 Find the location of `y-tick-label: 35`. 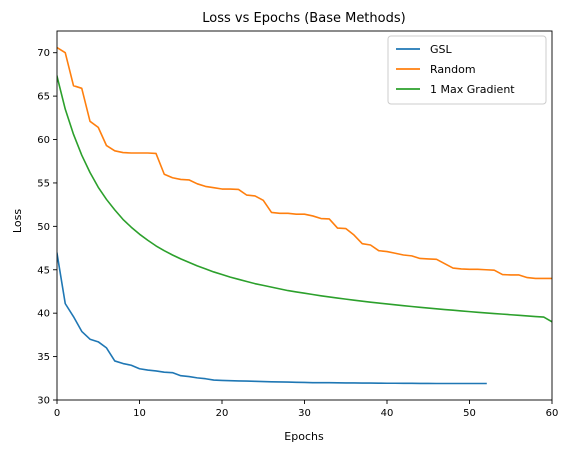

y-tick-label: 35 is located at coordinates (43, 357).